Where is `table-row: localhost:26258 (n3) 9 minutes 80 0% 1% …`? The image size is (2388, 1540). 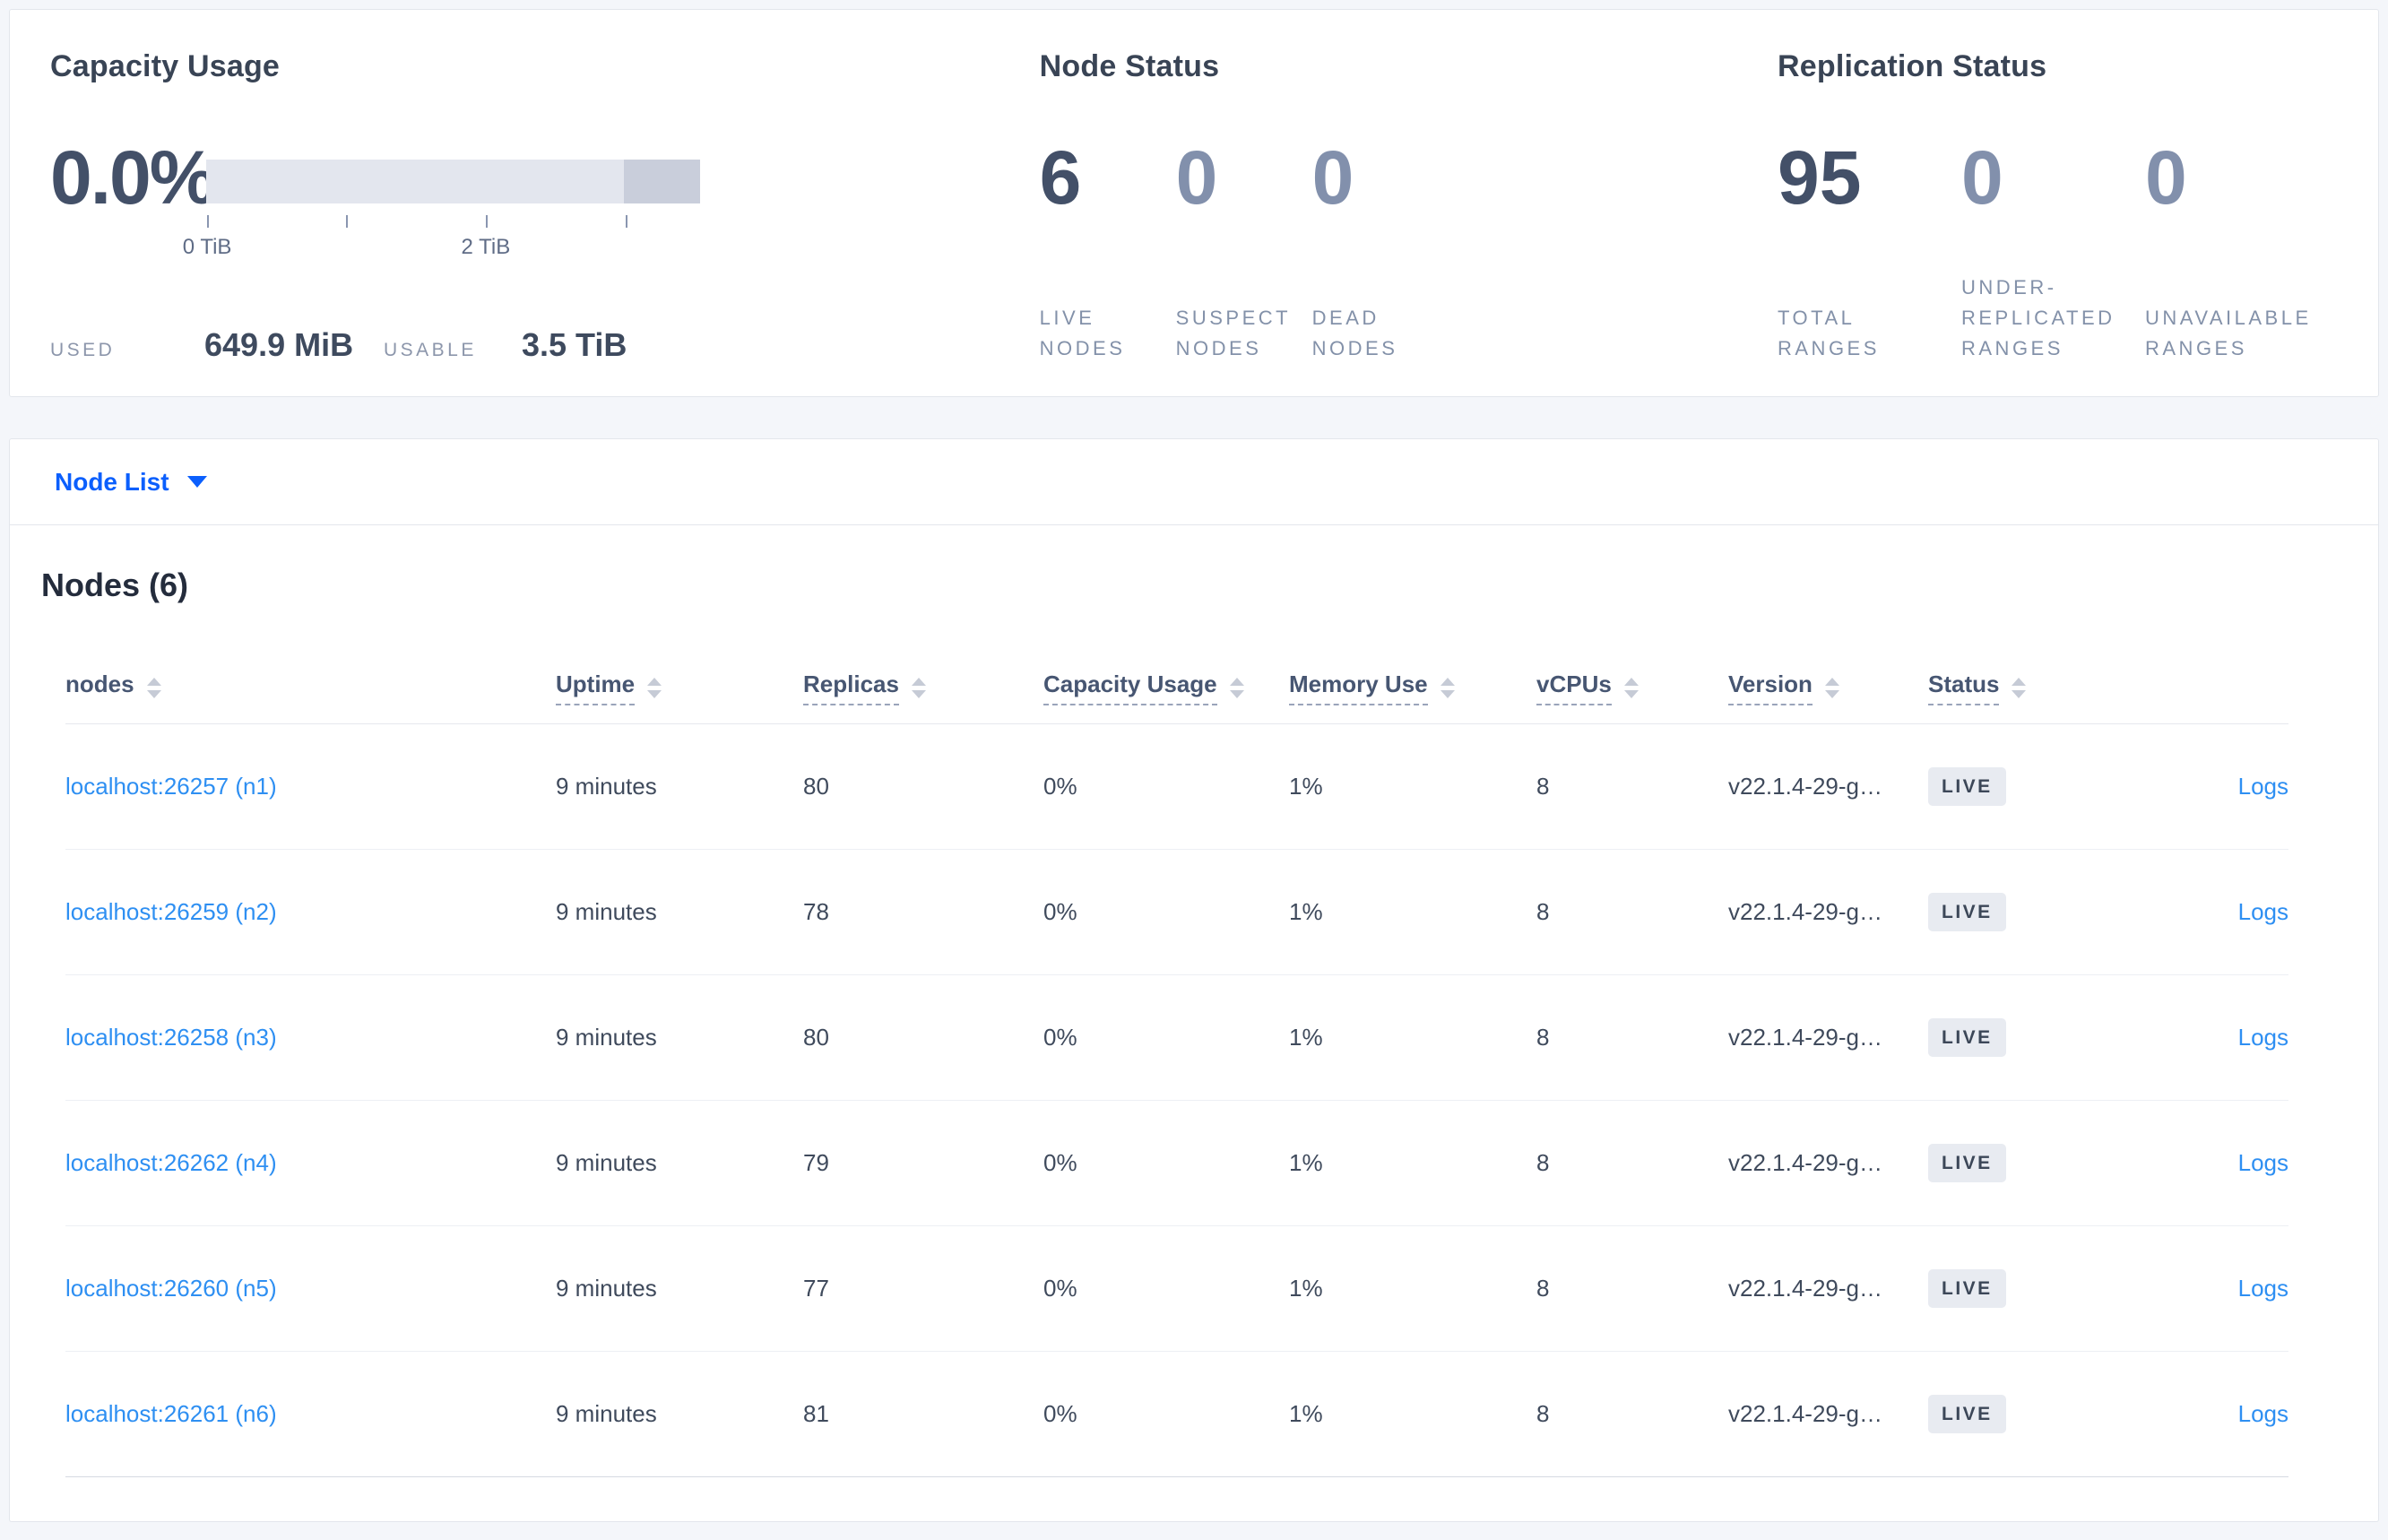
table-row: localhost:26258 (n3) 9 minutes 80 0% 1% … is located at coordinates (1176, 1038).